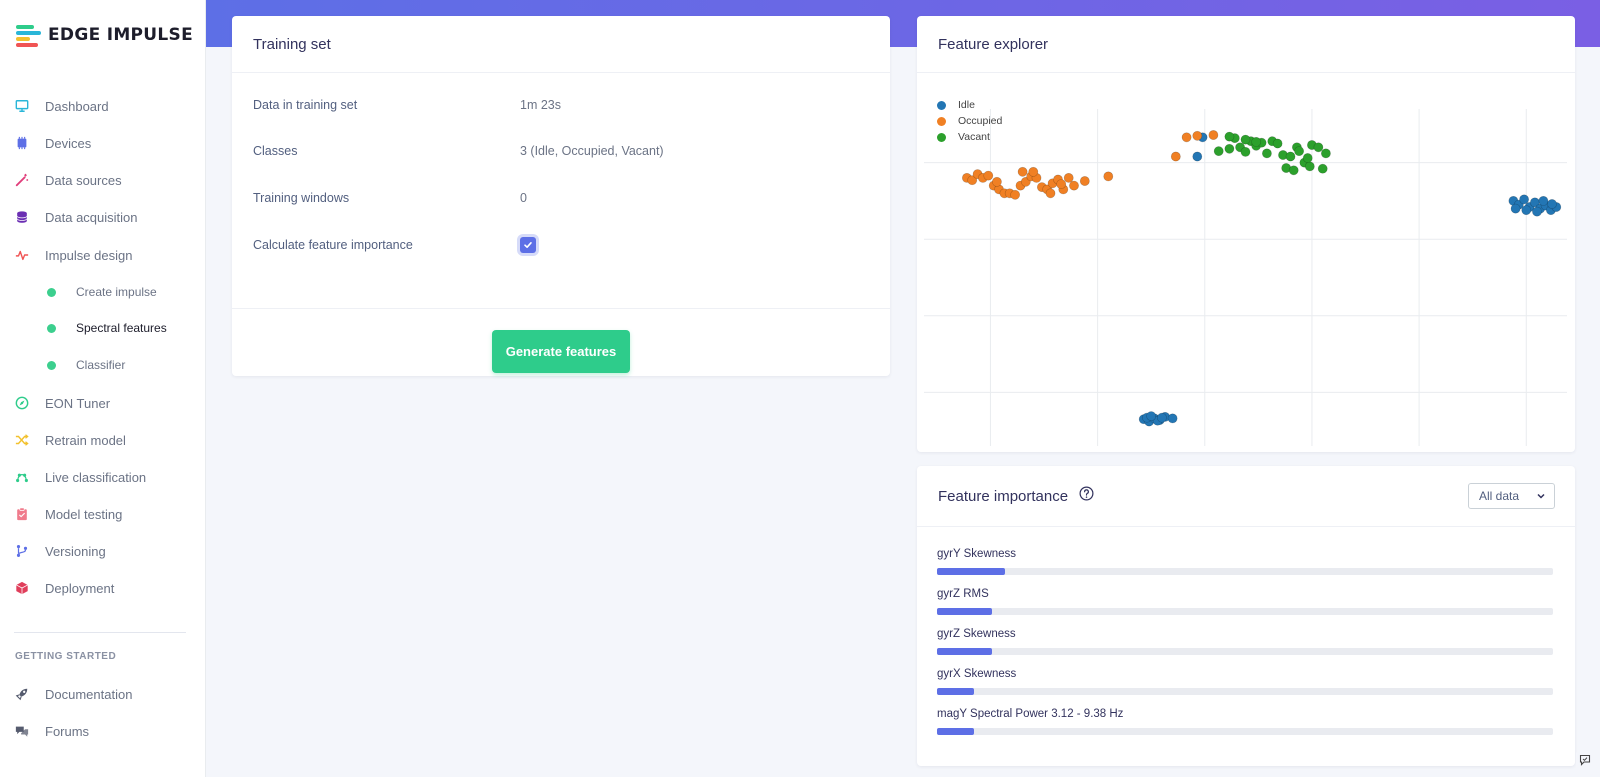 Image resolution: width=1600 pixels, height=777 pixels. Describe the element at coordinates (22, 255) in the screenshot. I see `pulse-icon` at that location.